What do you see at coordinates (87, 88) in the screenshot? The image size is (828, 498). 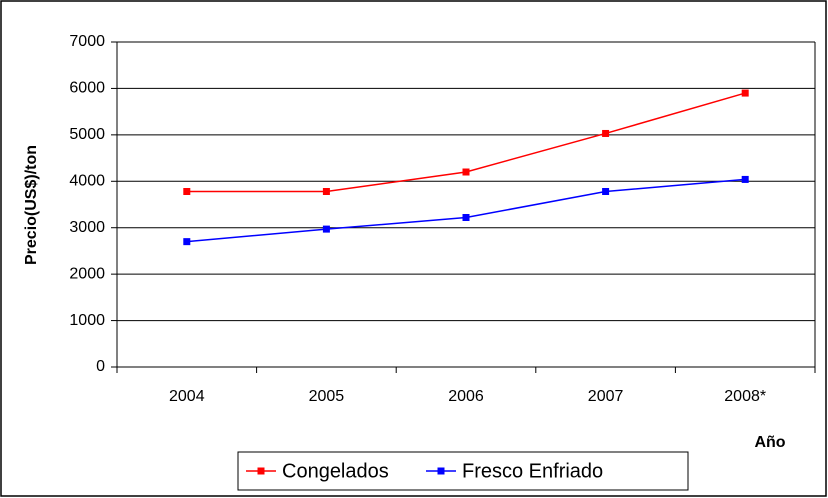 I see `y-tick-label: 6000` at bounding box center [87, 88].